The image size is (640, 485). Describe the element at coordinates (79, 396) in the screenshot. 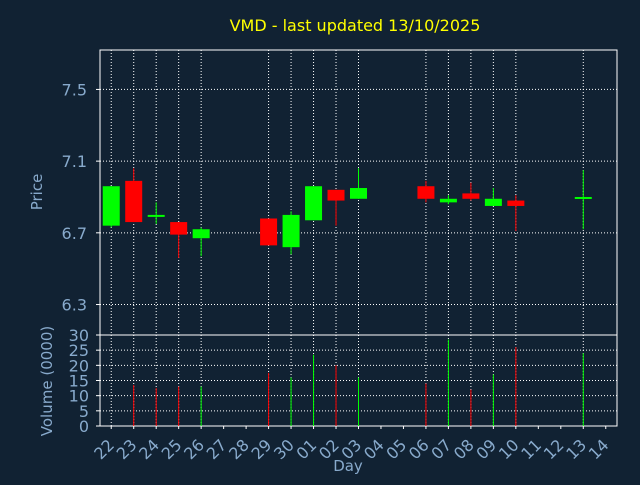

I see `volume-y-tick-label: 10` at that location.